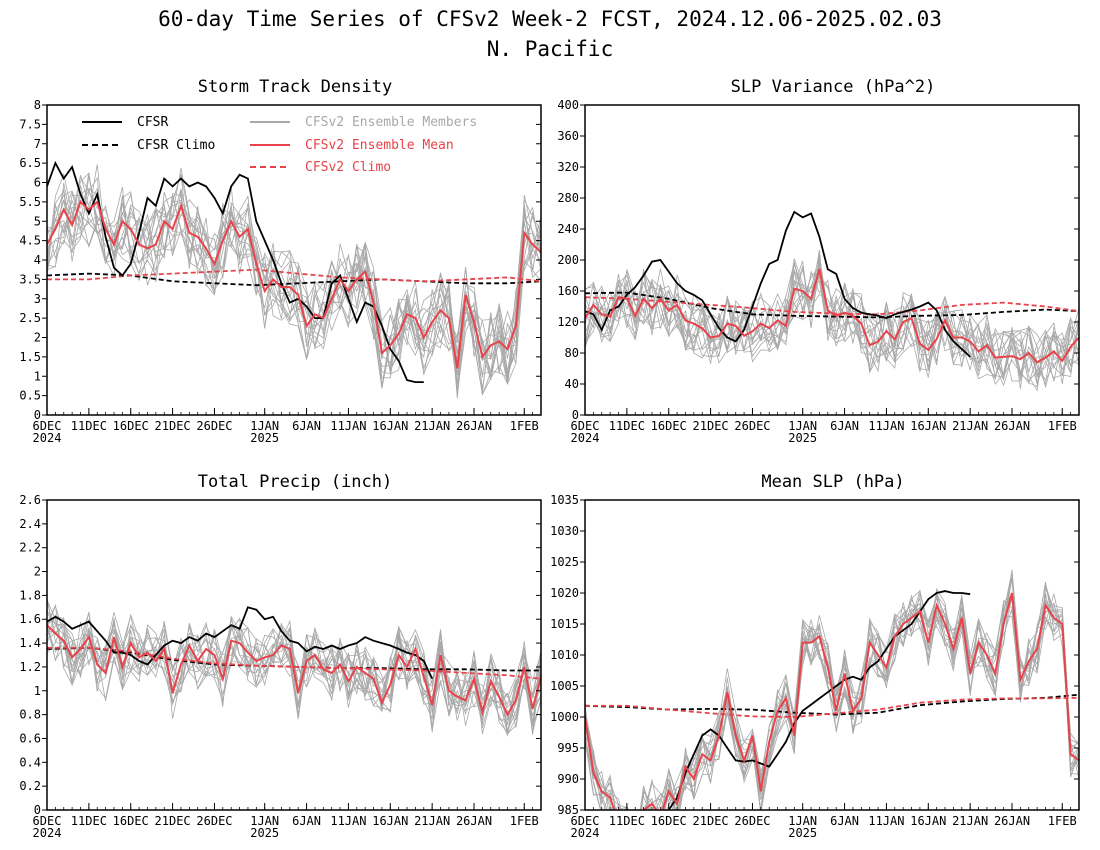 This screenshot has height=850, width=1100. I want to click on y-tick-label: 1.2, so click(30, 667).